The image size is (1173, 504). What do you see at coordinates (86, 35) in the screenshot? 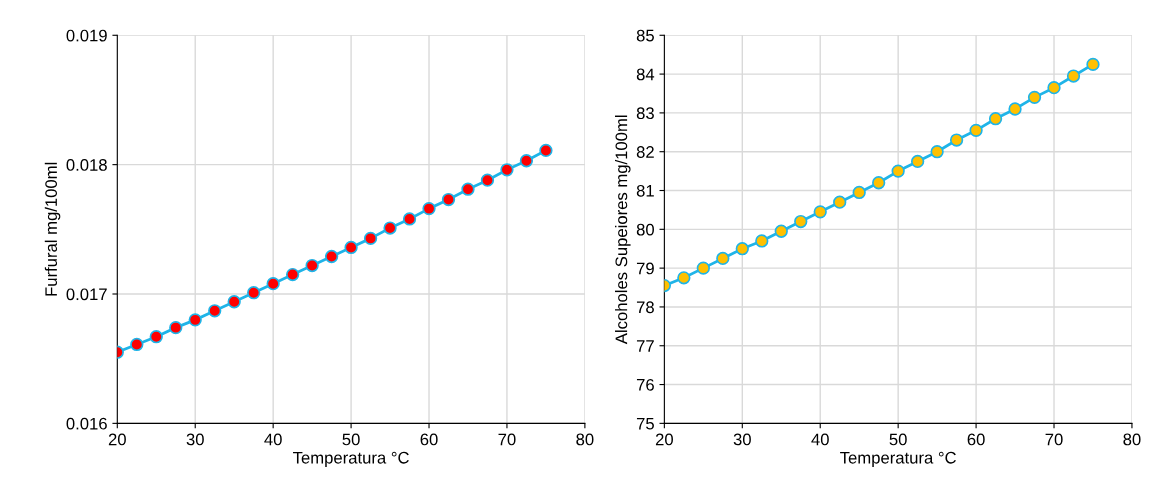
I see `y-tick-label: 0.019` at bounding box center [86, 35].